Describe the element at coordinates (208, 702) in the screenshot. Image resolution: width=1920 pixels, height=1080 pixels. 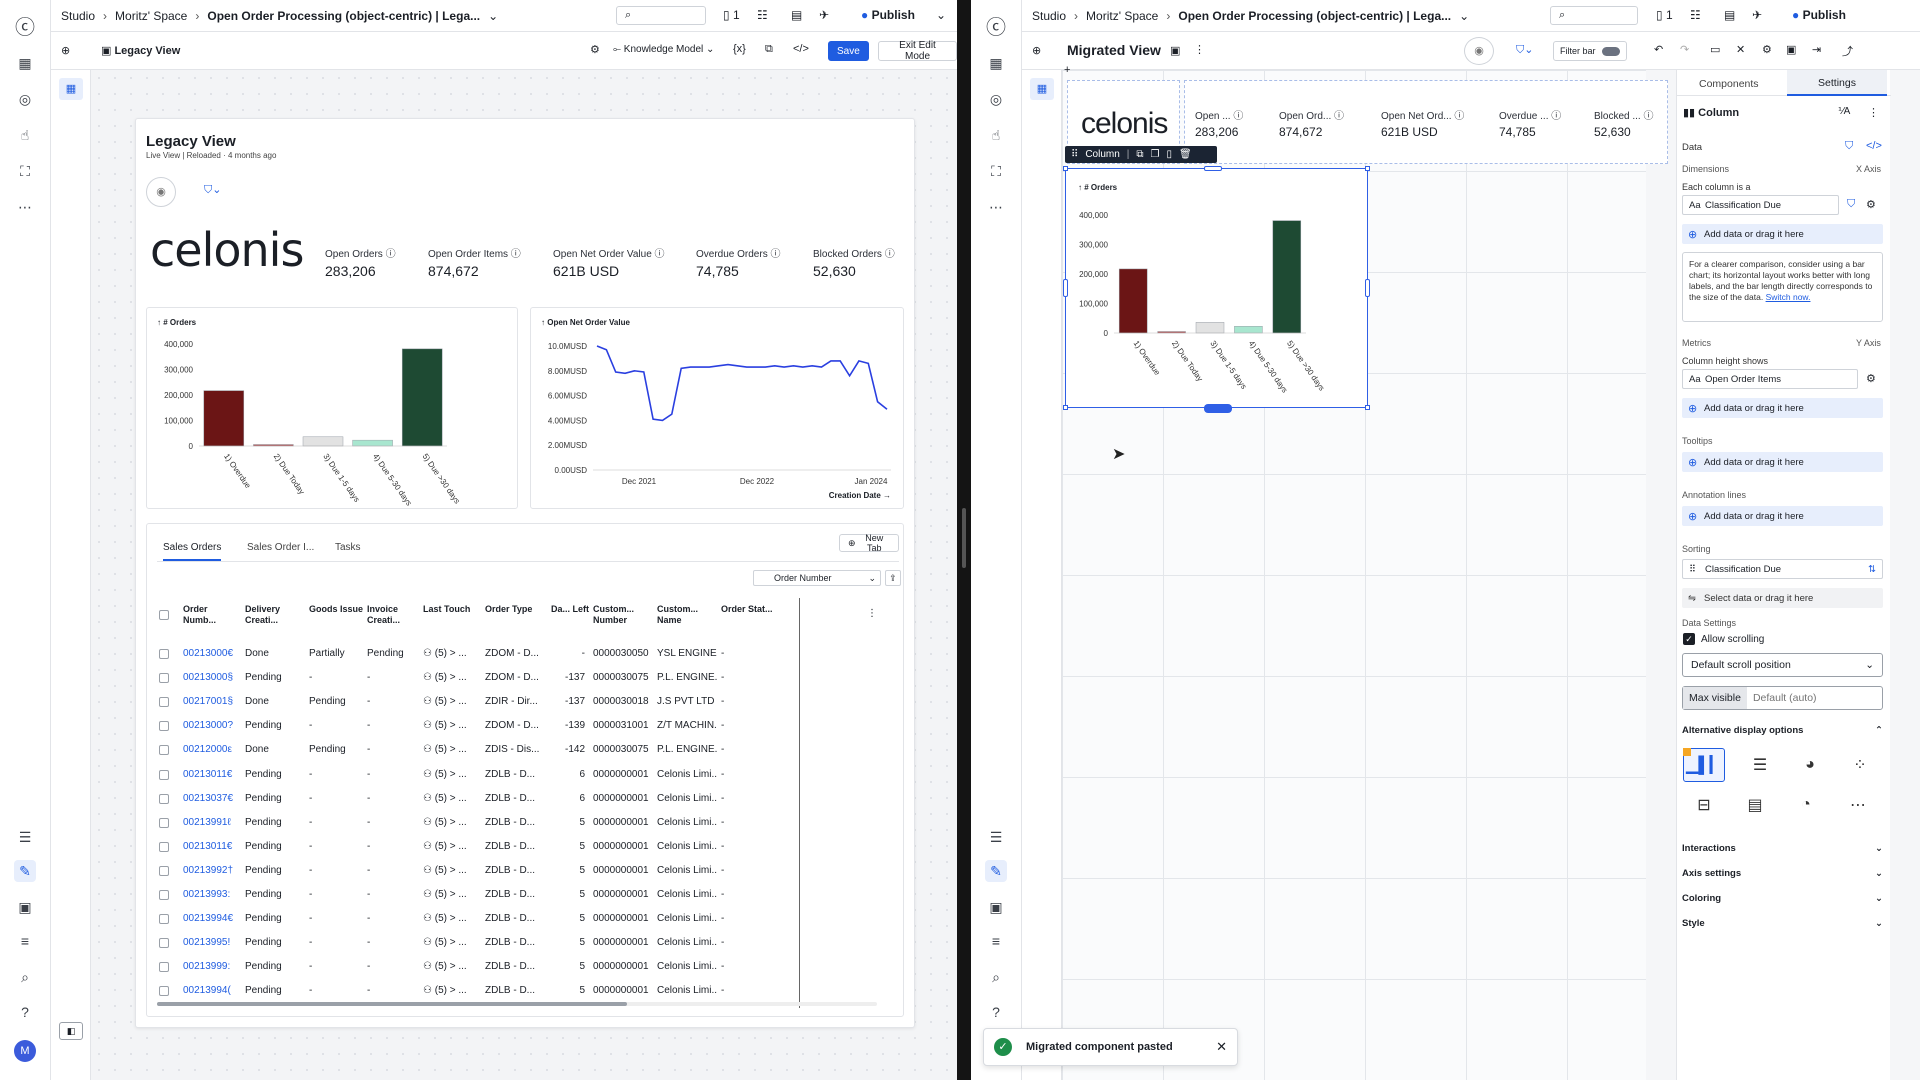
I see `order-number-link: 00217001§` at that location.